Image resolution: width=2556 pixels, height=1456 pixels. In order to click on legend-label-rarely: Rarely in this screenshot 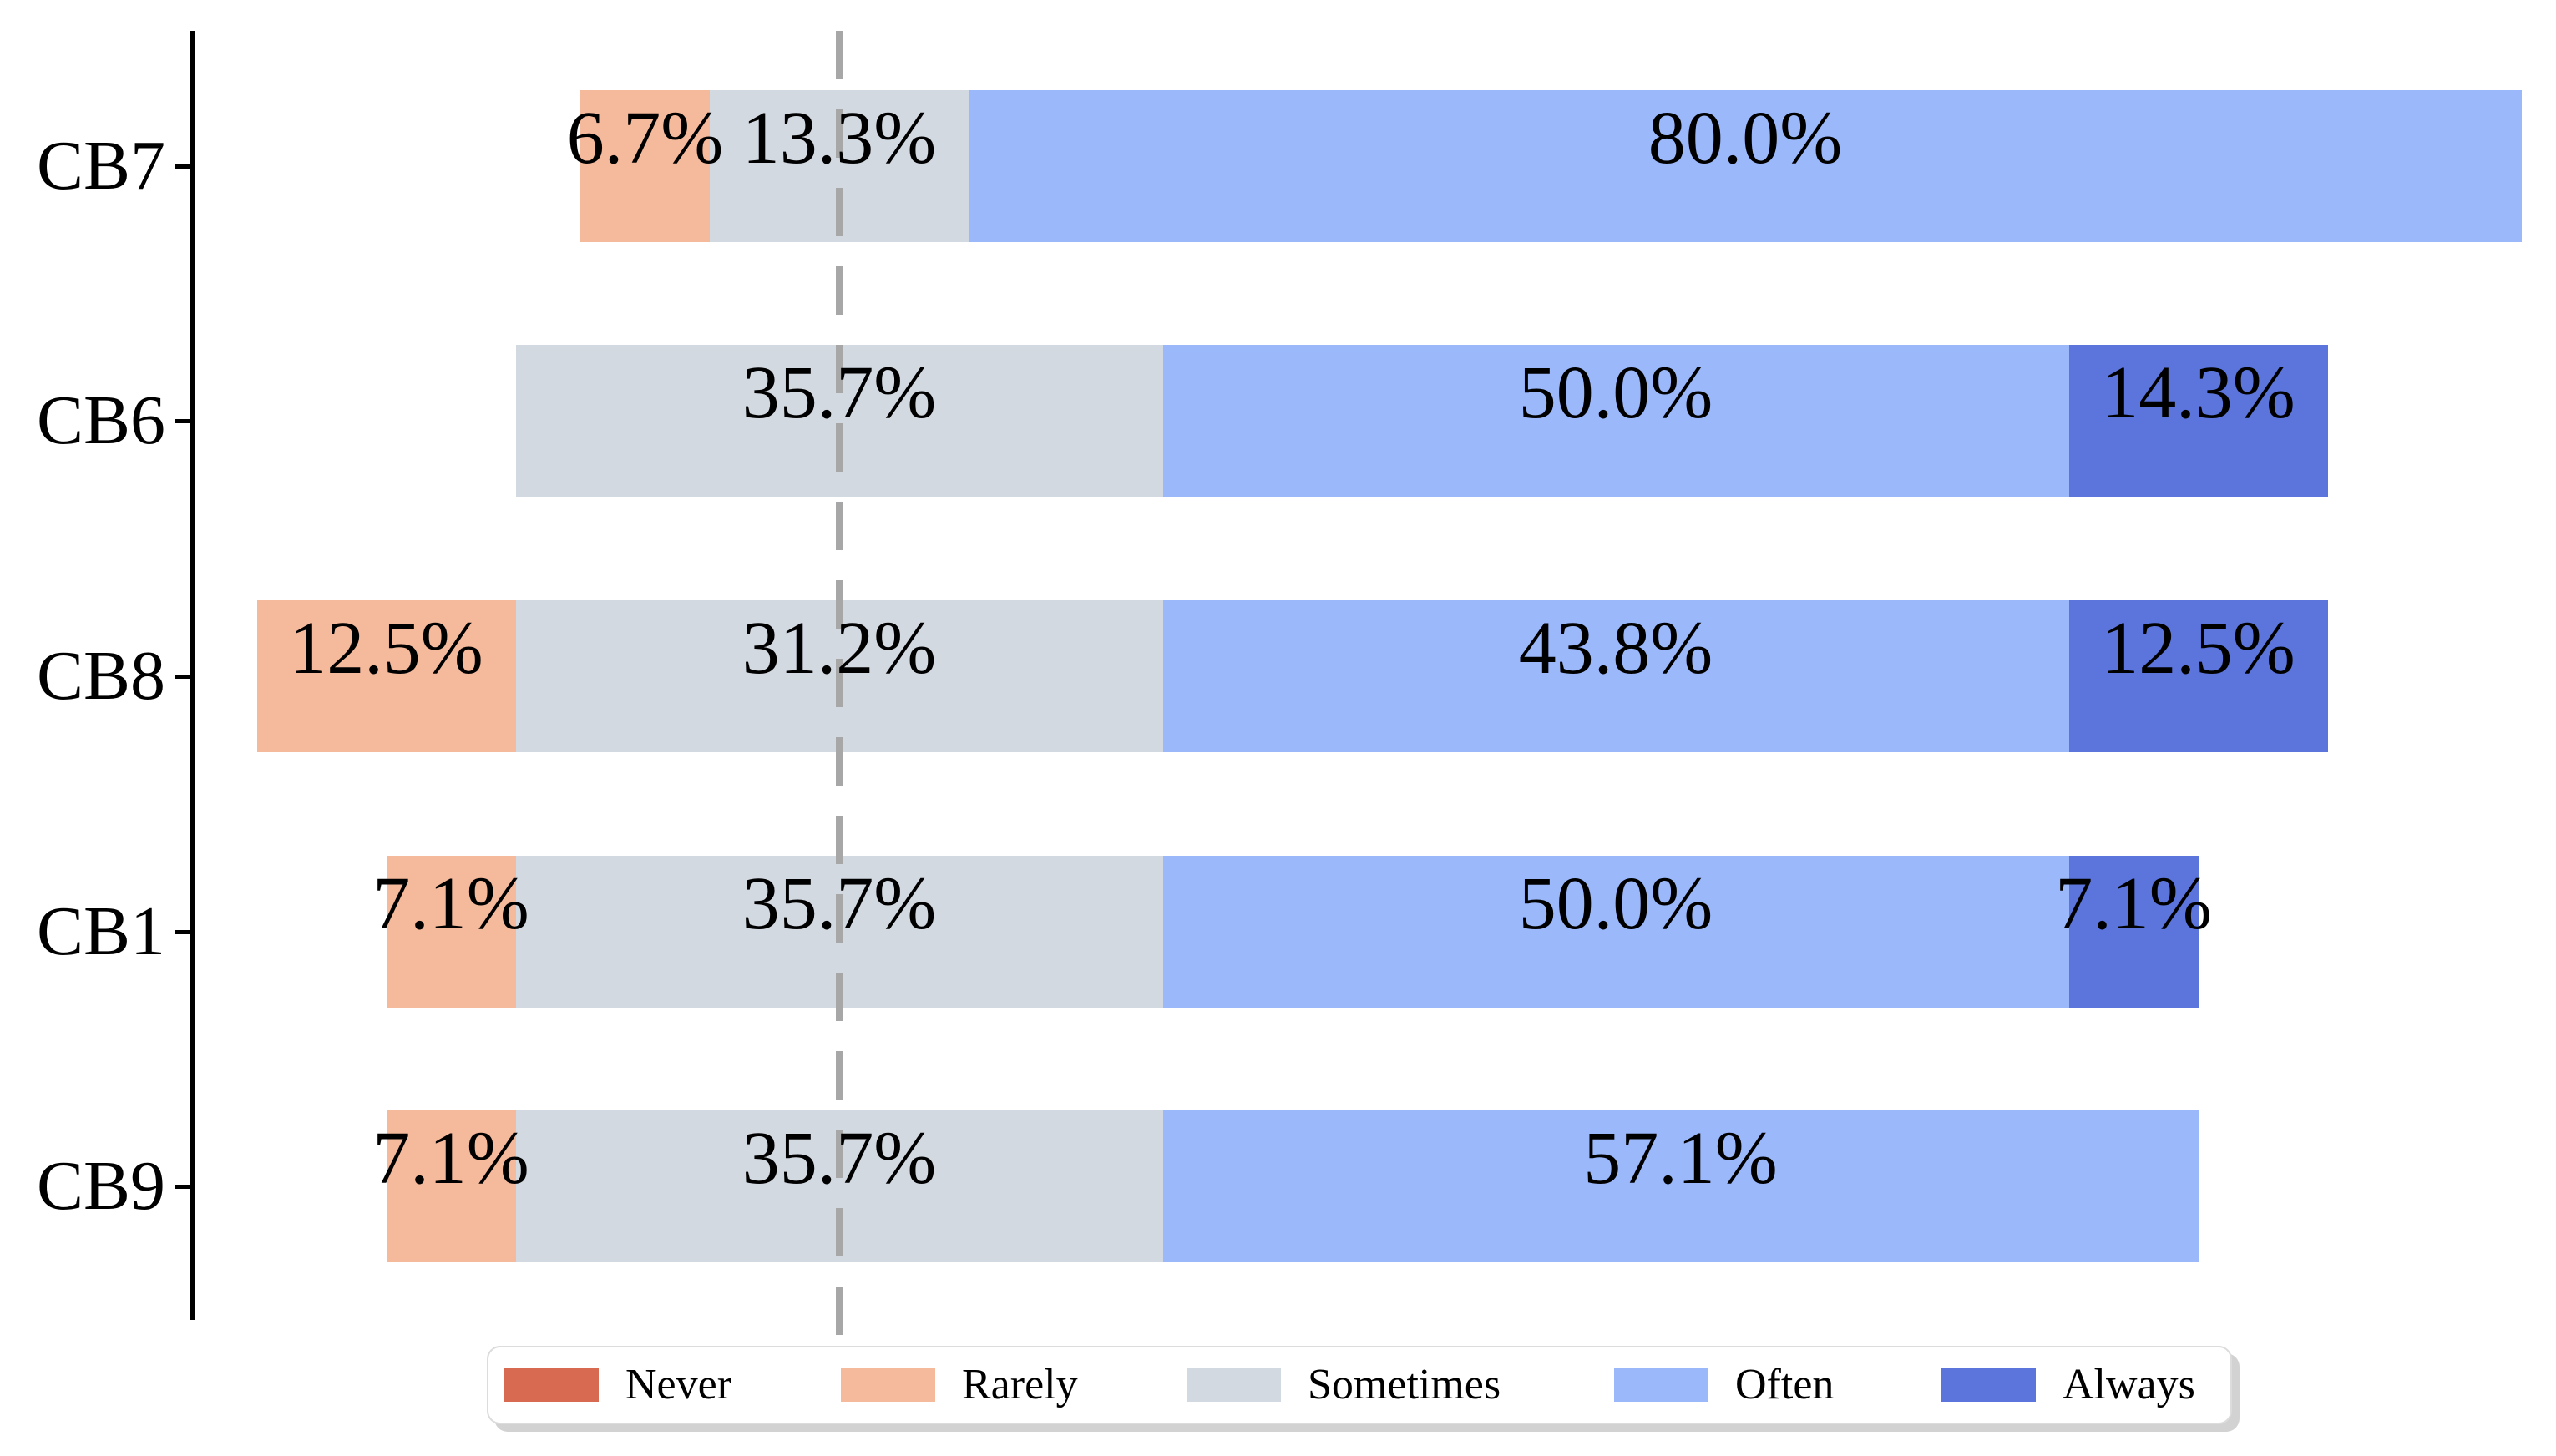, I will do `click(1020, 1384)`.